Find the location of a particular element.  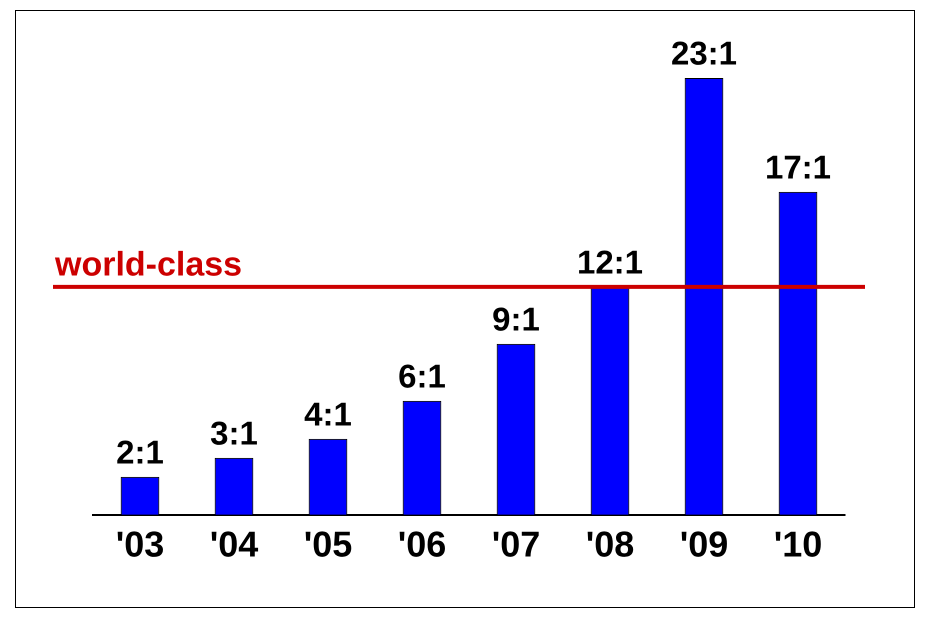

x-tick-label: '03 is located at coordinates (140, 543).